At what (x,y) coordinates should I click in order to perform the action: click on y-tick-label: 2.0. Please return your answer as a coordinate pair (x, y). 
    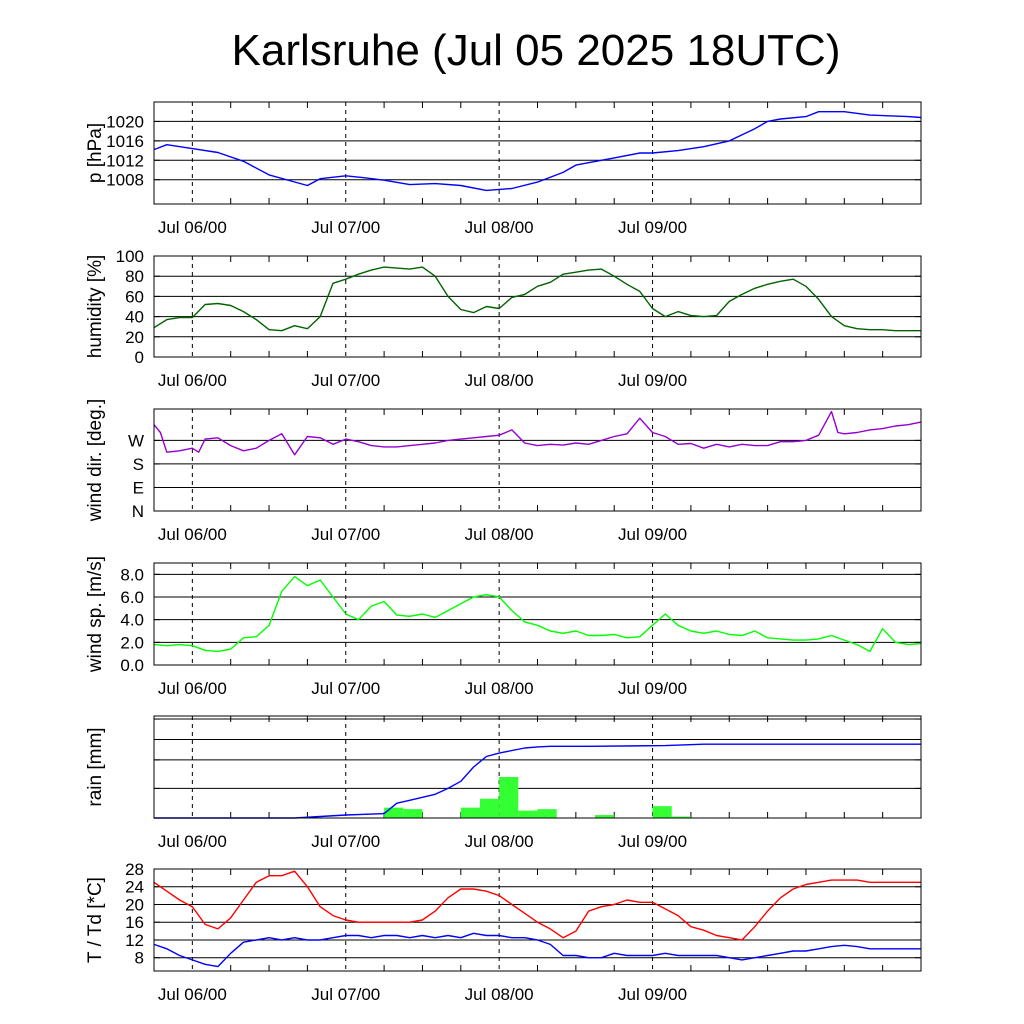
    Looking at the image, I should click on (132, 642).